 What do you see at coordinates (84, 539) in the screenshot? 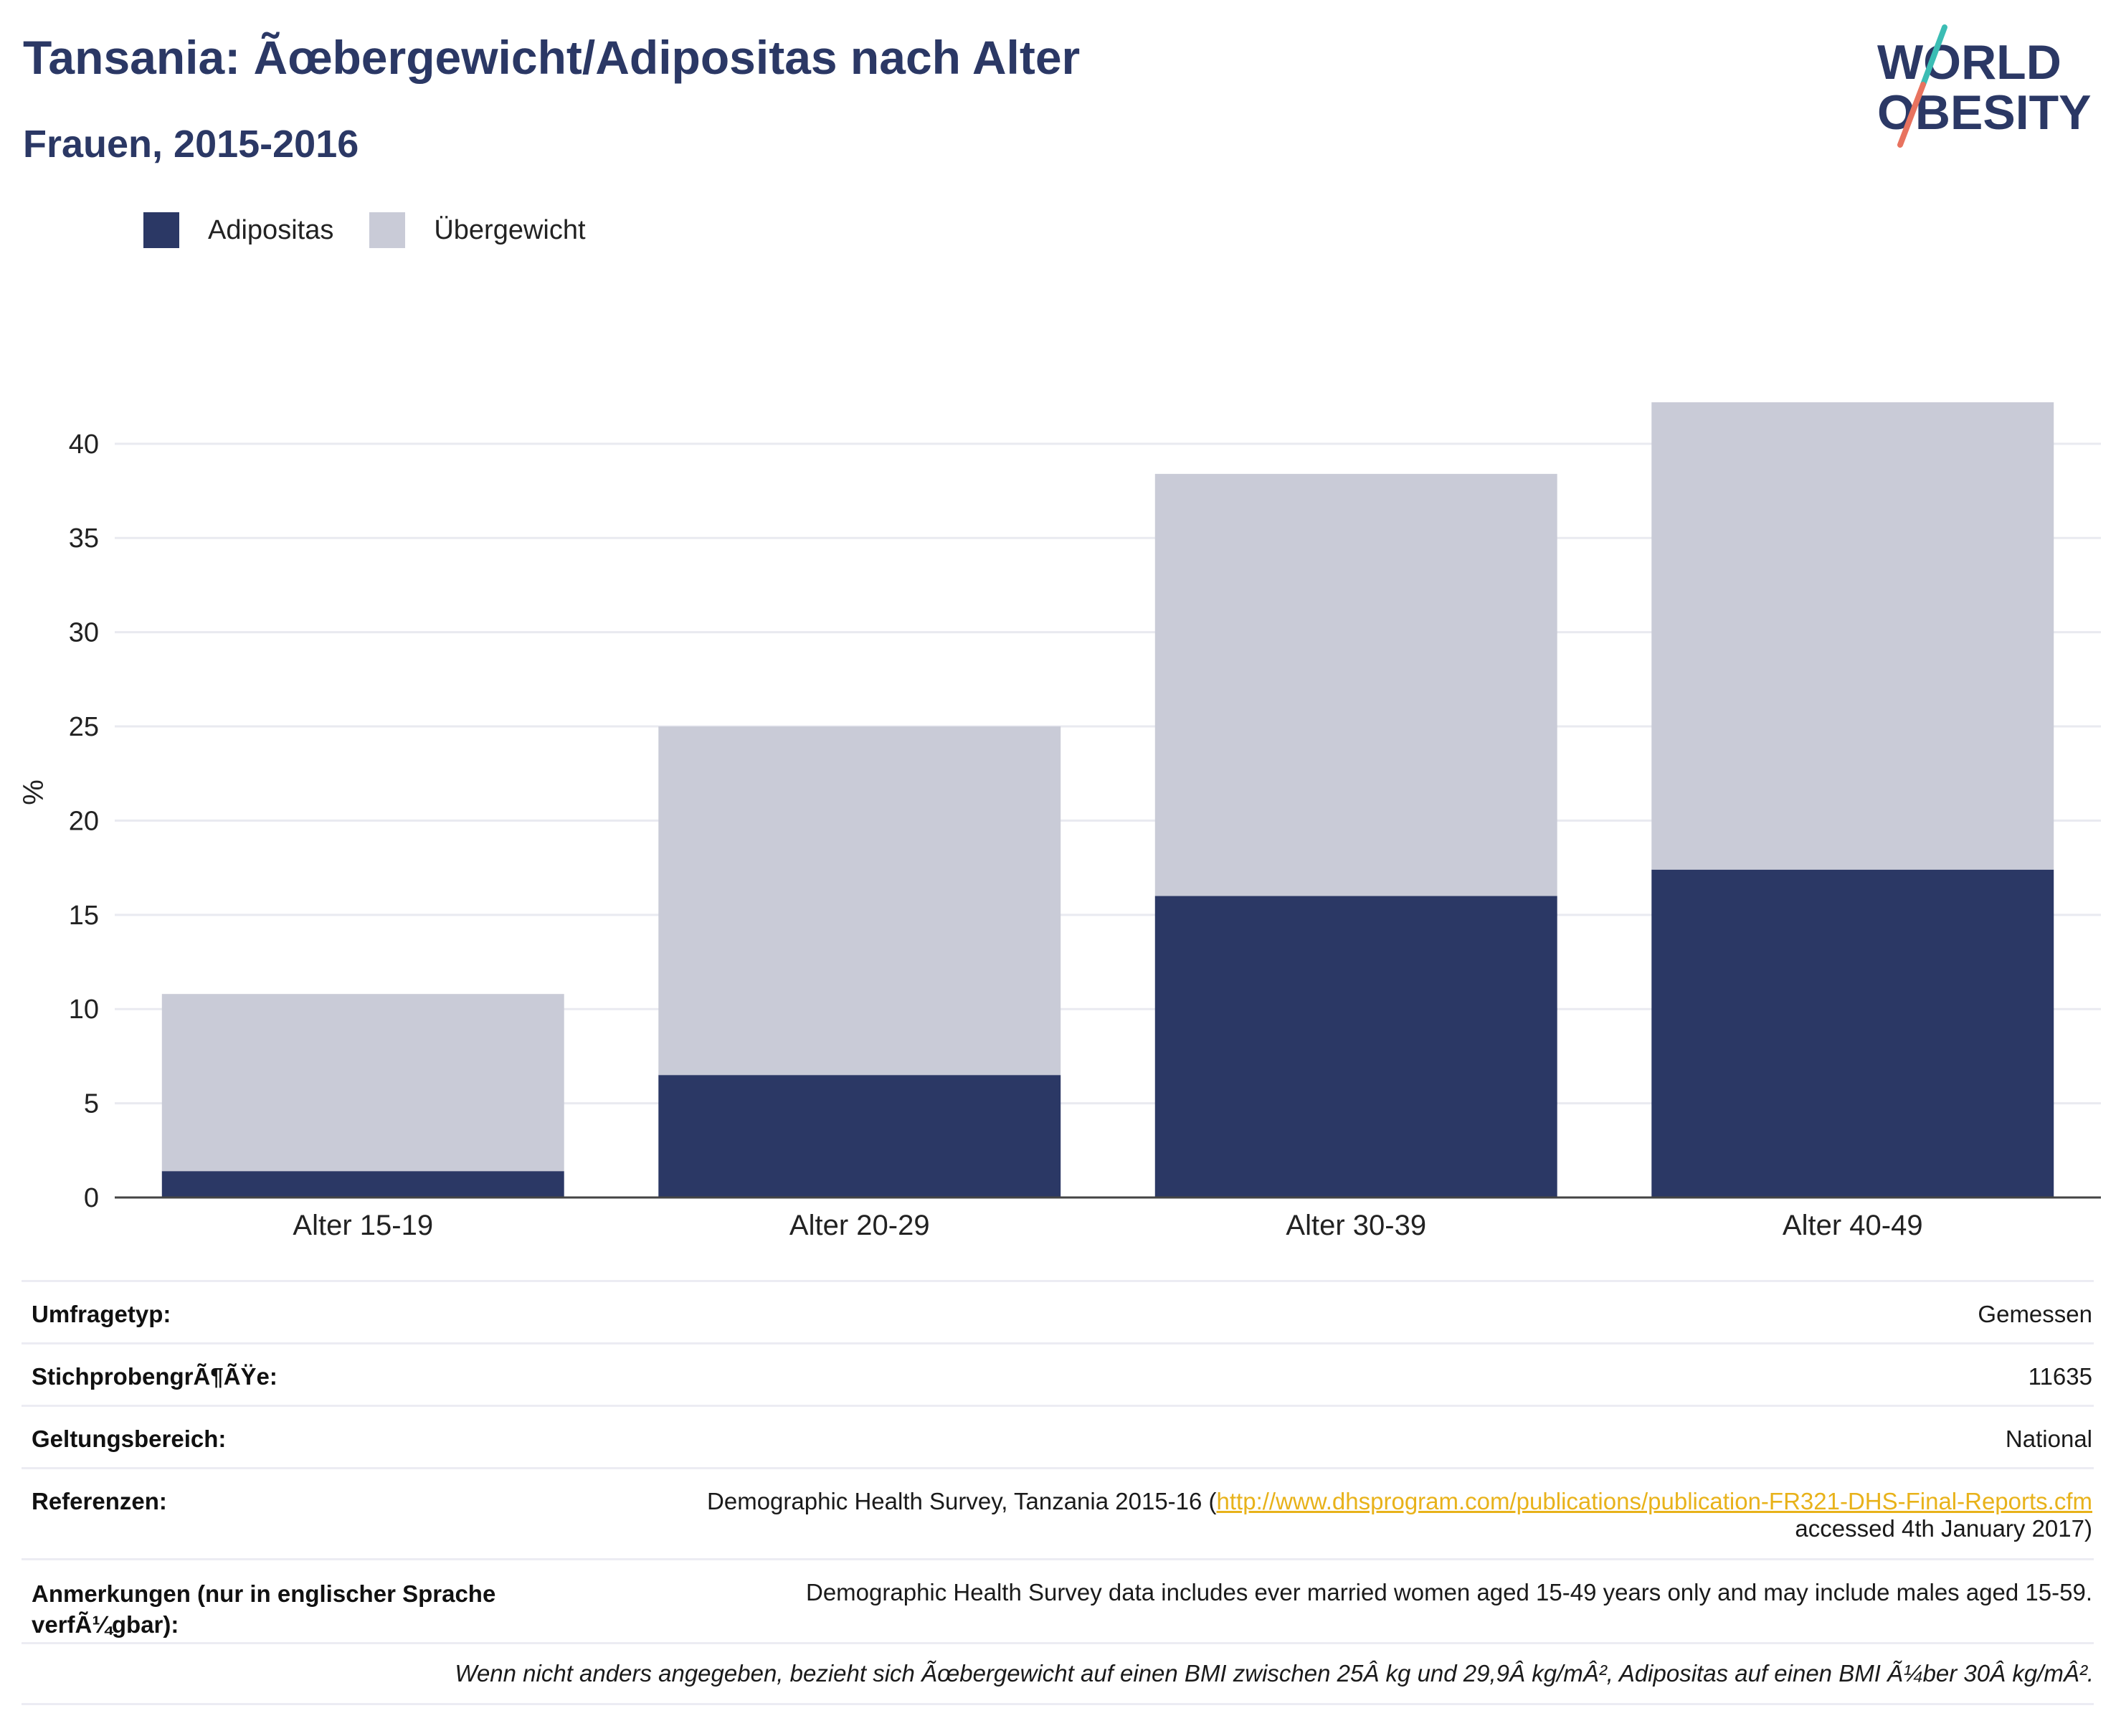
I see `y-tick-label: 35` at bounding box center [84, 539].